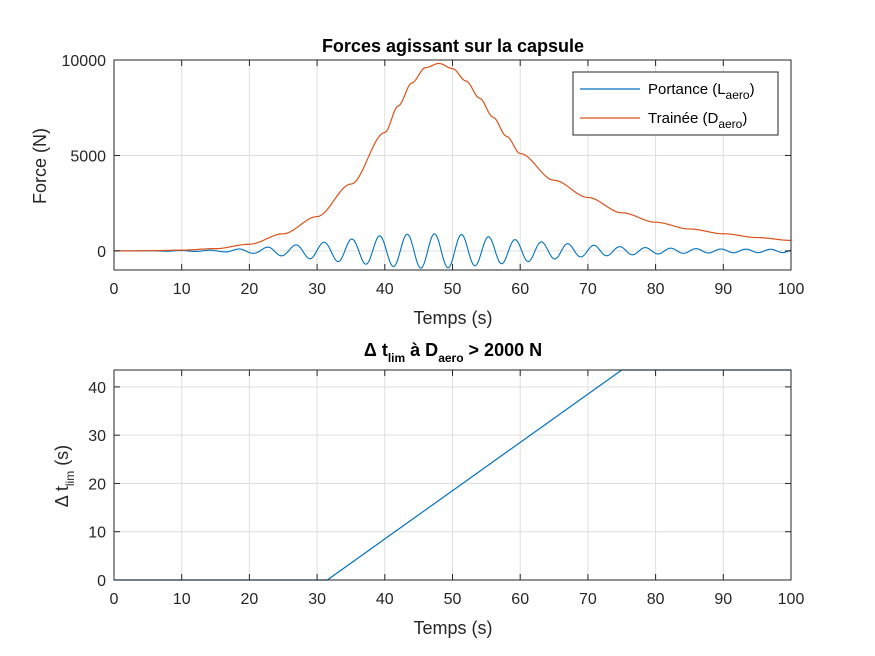 Image resolution: width=875 pixels, height=656 pixels. What do you see at coordinates (701, 91) in the screenshot?
I see `legend-label-portance: Portance (Laero)` at bounding box center [701, 91].